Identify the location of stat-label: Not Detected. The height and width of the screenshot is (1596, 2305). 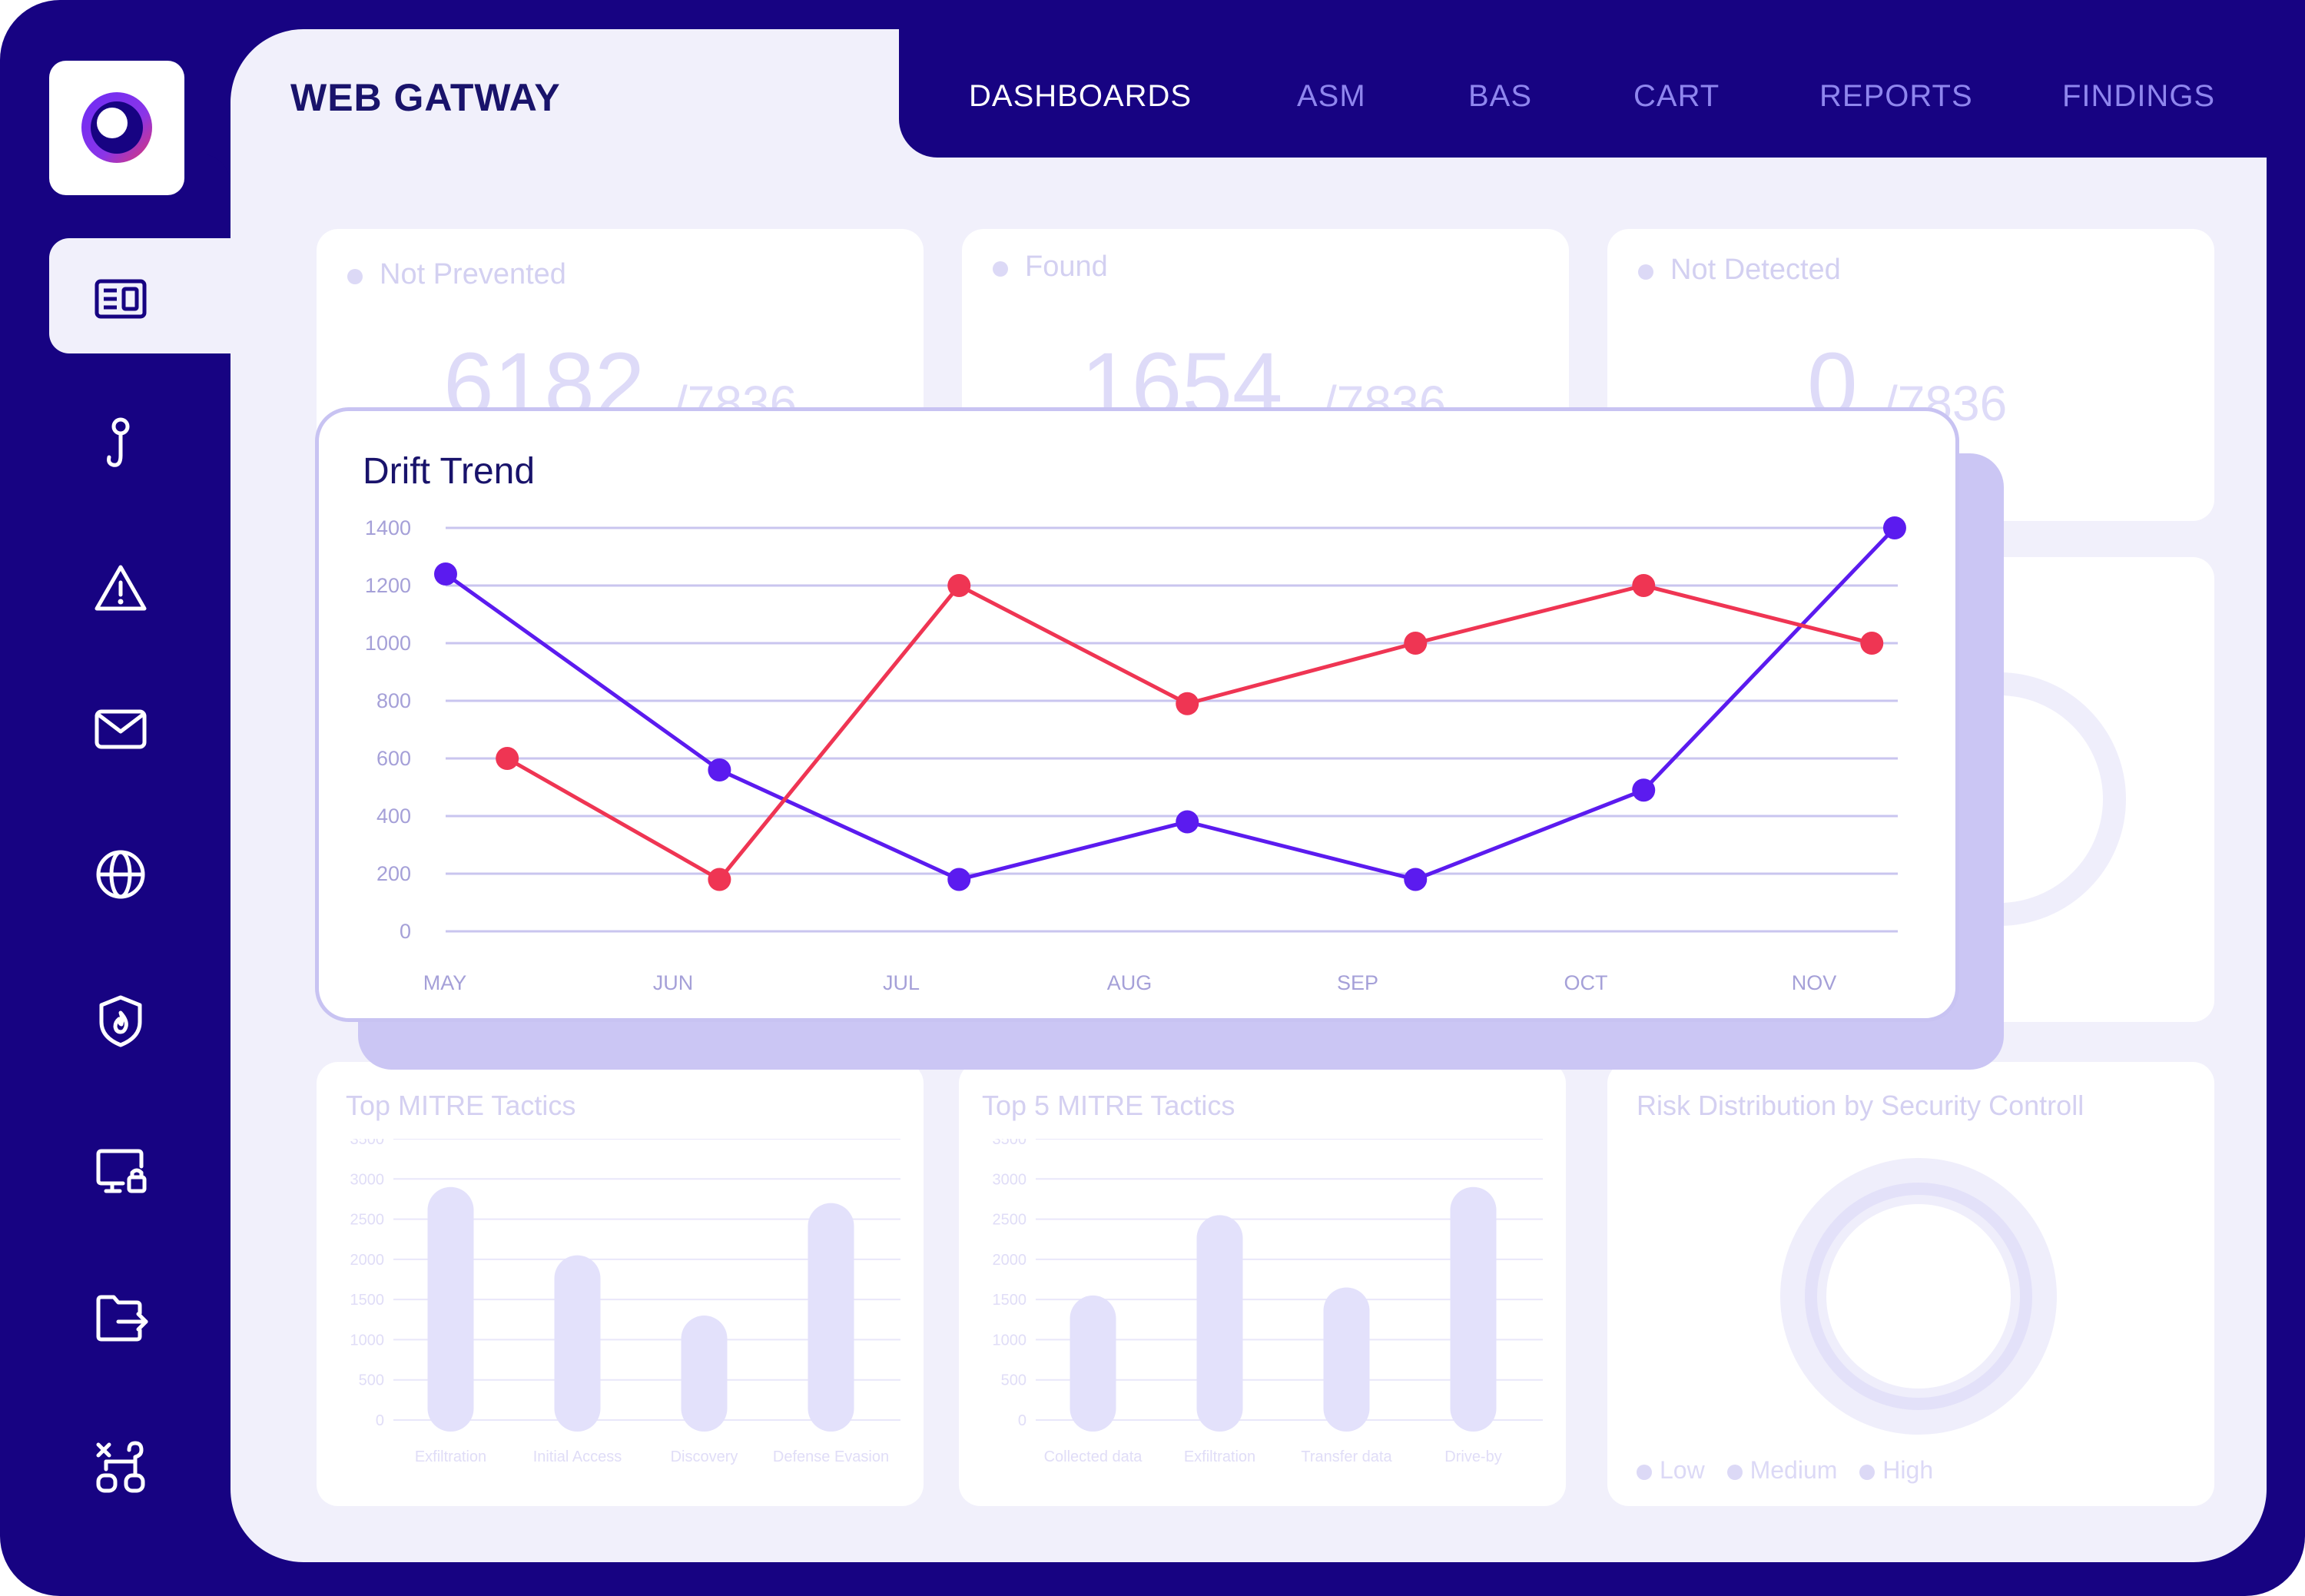
(1755, 270).